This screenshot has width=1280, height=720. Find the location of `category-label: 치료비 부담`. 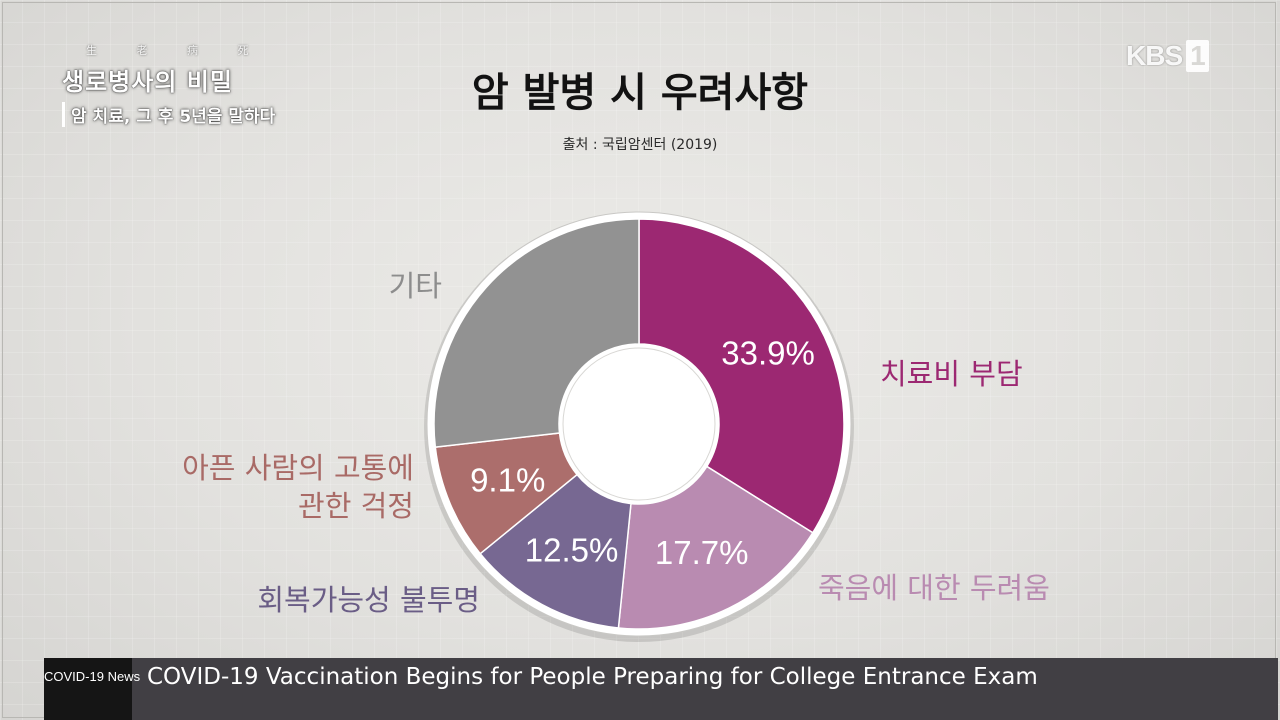

category-label: 치료비 부담 is located at coordinates (951, 374).